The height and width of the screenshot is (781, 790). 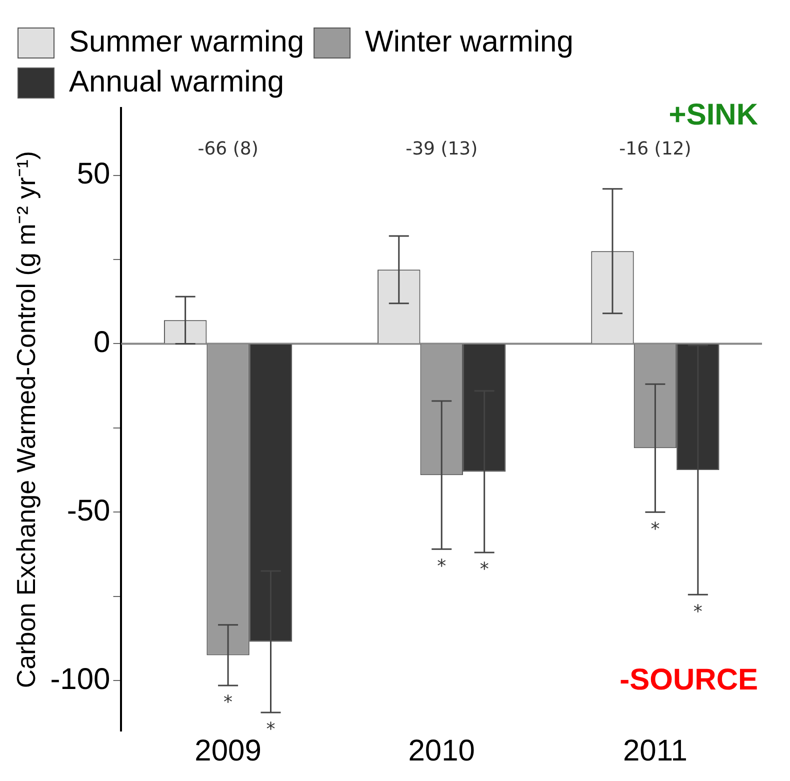 What do you see at coordinates (441, 751) in the screenshot?
I see `x-tick-label: 2010` at bounding box center [441, 751].